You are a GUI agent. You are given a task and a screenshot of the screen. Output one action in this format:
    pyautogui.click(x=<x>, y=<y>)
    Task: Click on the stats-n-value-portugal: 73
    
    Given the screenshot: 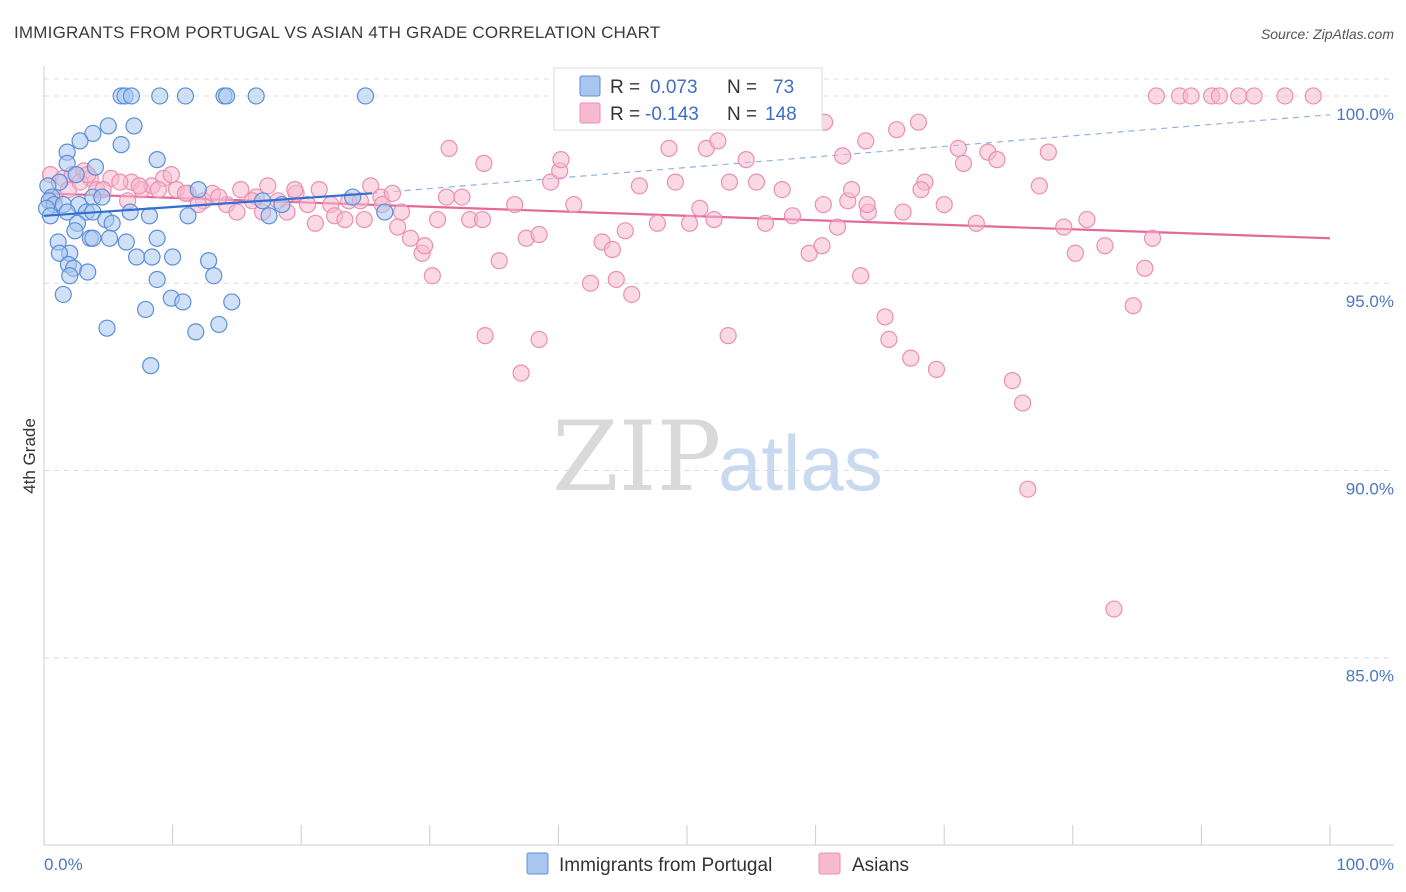 What is the action you would take?
    pyautogui.click(x=783, y=87)
    